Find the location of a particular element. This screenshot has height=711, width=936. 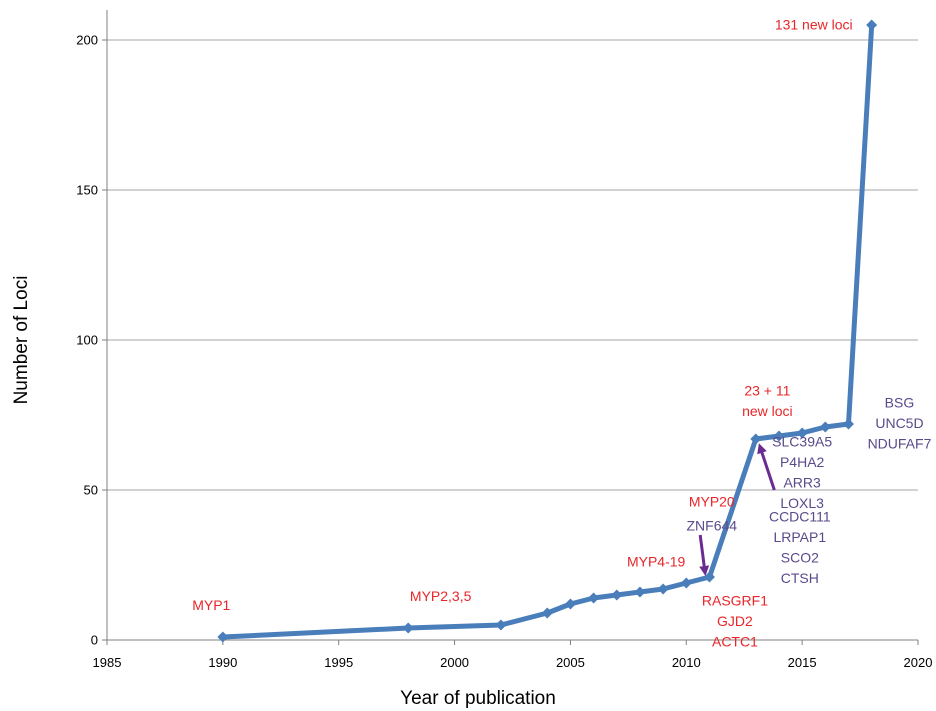

y-tick-label-200: 200 is located at coordinates (87, 40).